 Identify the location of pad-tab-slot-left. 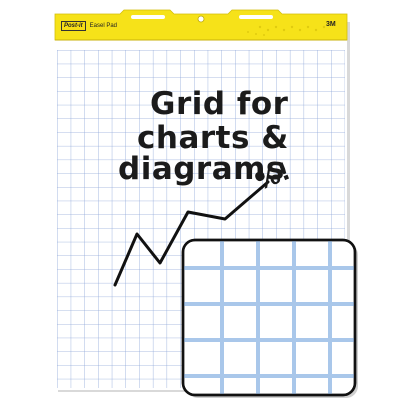
(148, 17).